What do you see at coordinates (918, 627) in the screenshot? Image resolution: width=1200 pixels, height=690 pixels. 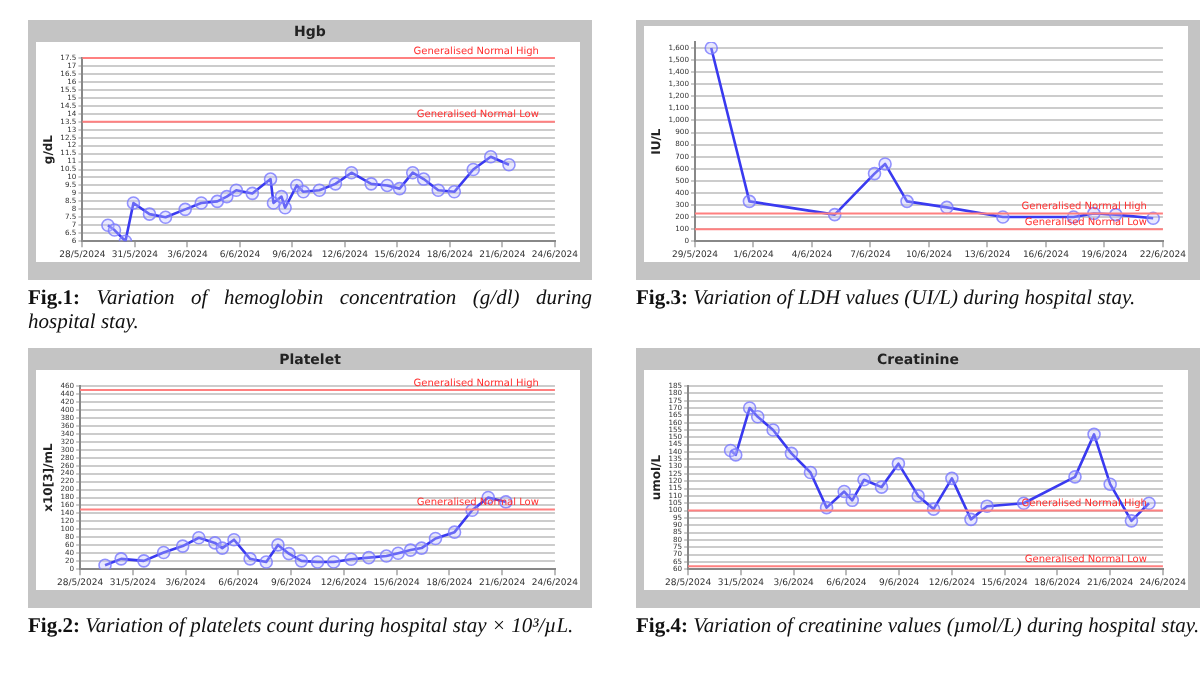 I see `caption: Fig.4: Variation of creatinine values (µmol/L) during hospital stay.` at bounding box center [918, 627].